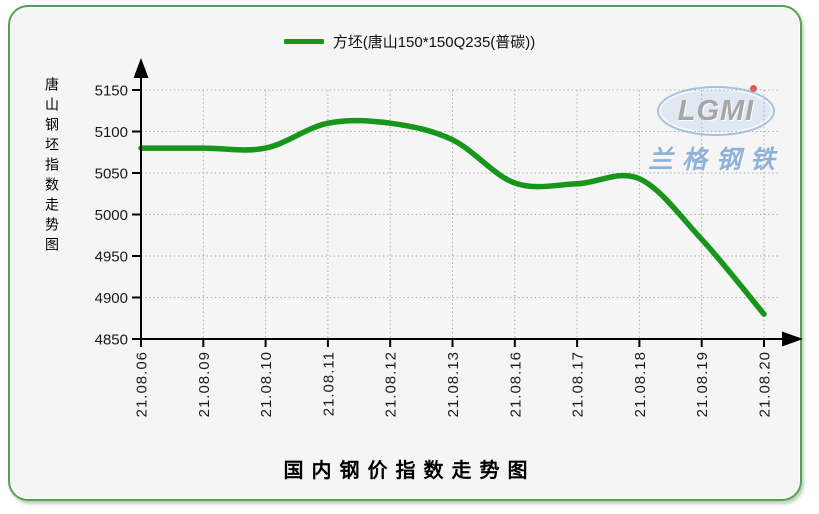 The height and width of the screenshot is (514, 819). I want to click on legend: 方坯(唐山150*150Q235(普碳)), so click(409, 41).